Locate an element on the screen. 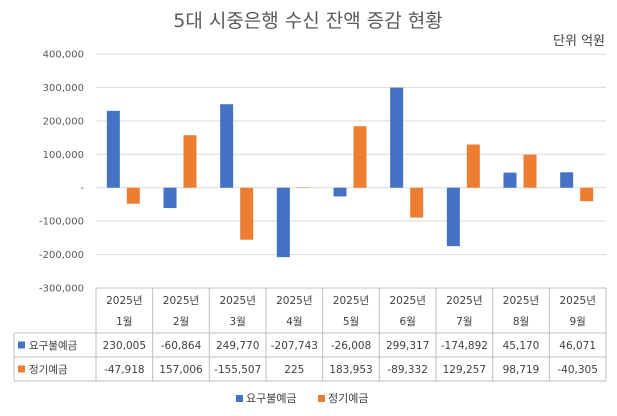 Image resolution: width=617 pixels, height=416 pixels. bar-정기예금-8 is located at coordinates (530, 171).